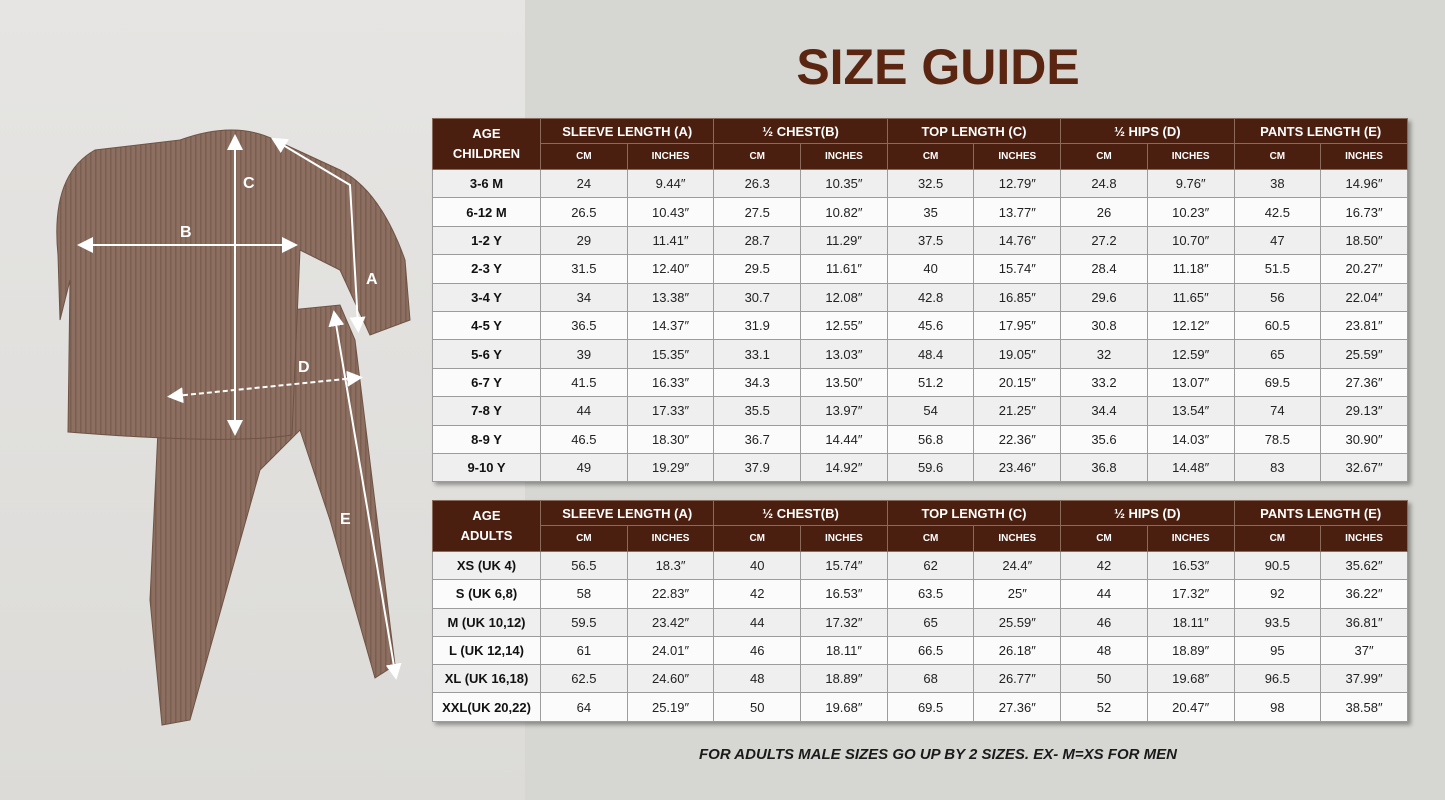 The width and height of the screenshot is (1445, 800). What do you see at coordinates (1190, 354) in the screenshot?
I see `measurement-cell: 12.59″` at bounding box center [1190, 354].